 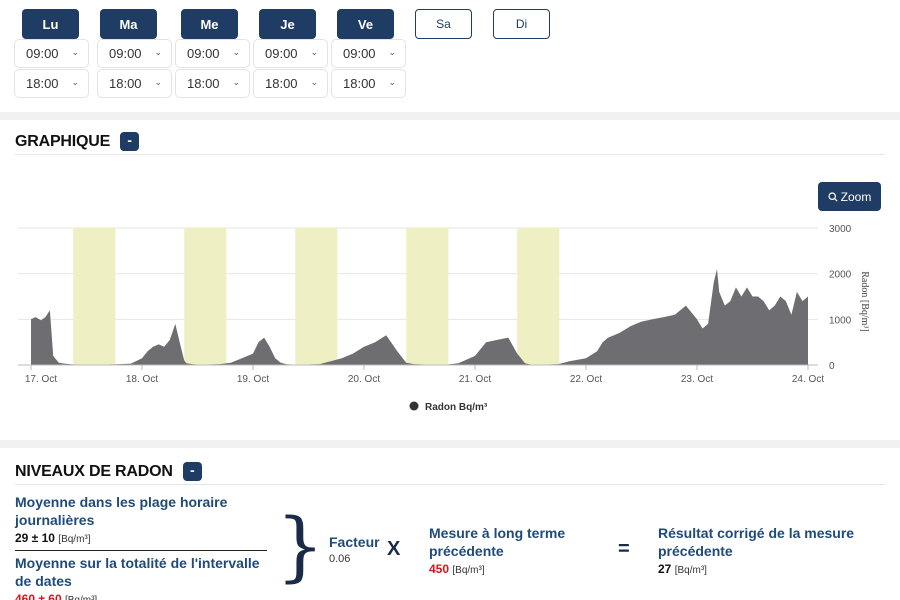 What do you see at coordinates (128, 24) in the screenshot?
I see `day-button-ma: Ma` at bounding box center [128, 24].